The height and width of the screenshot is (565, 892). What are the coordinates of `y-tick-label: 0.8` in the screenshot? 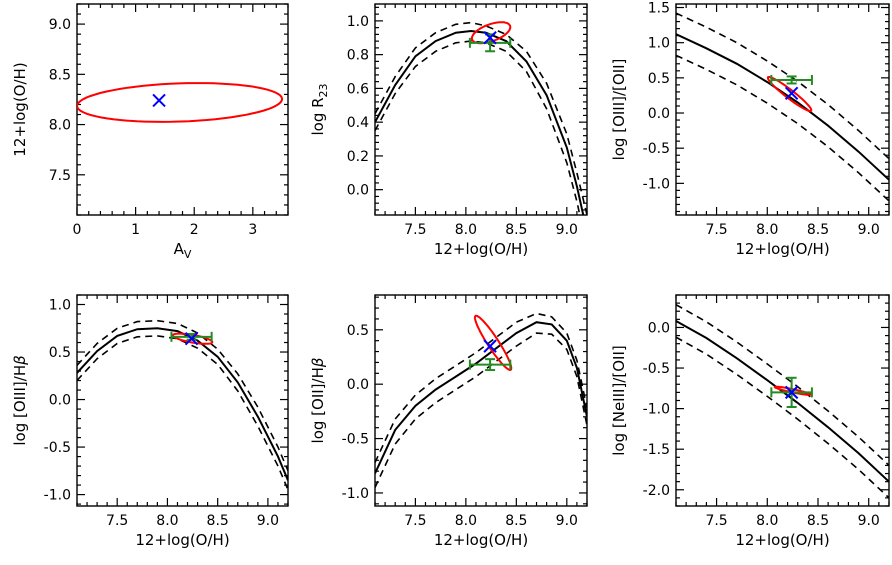 It's located at (358, 56).